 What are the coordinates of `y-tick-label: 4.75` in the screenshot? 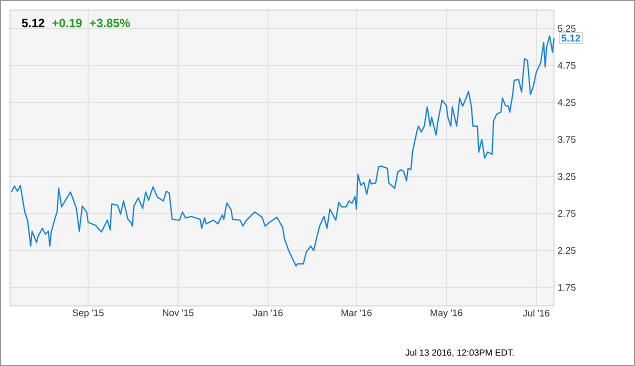 It's located at (567, 65).